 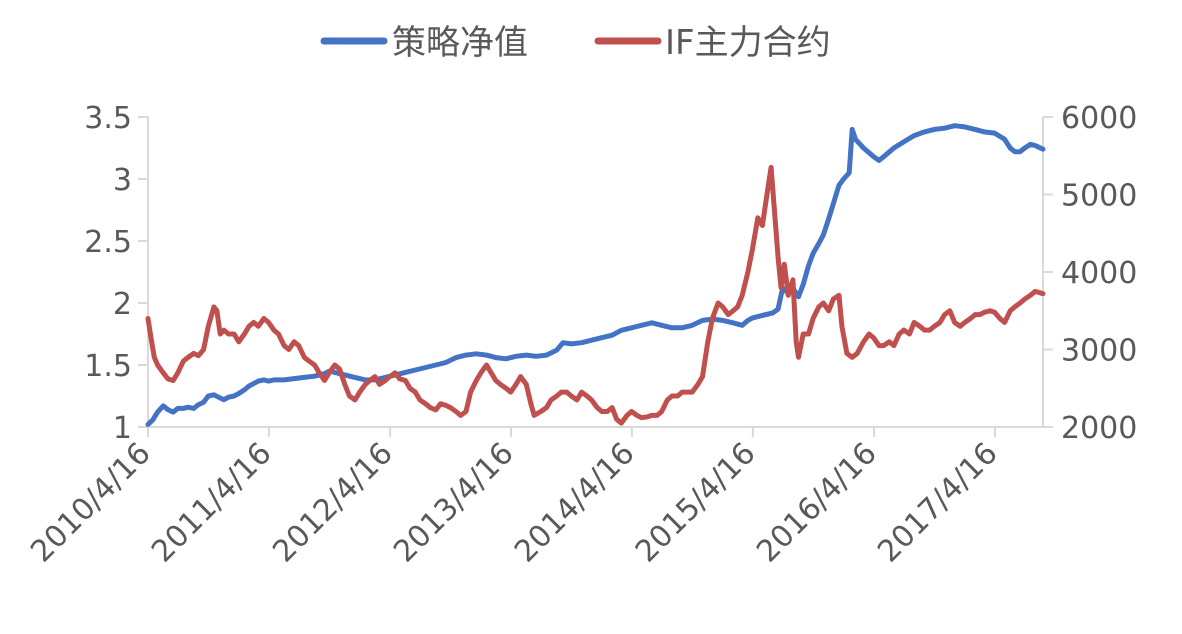 I want to click on right-tick-label: 2000, so click(x=1099, y=428).